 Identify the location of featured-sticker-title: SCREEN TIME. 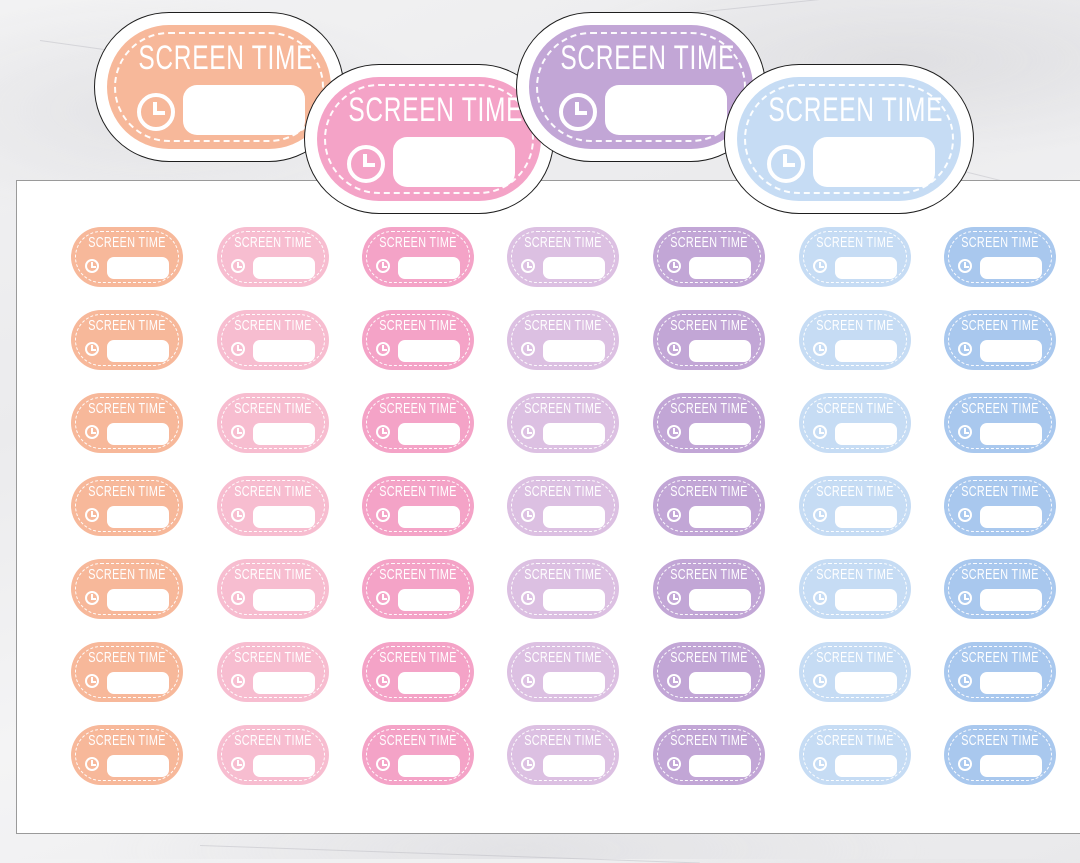
(856, 110).